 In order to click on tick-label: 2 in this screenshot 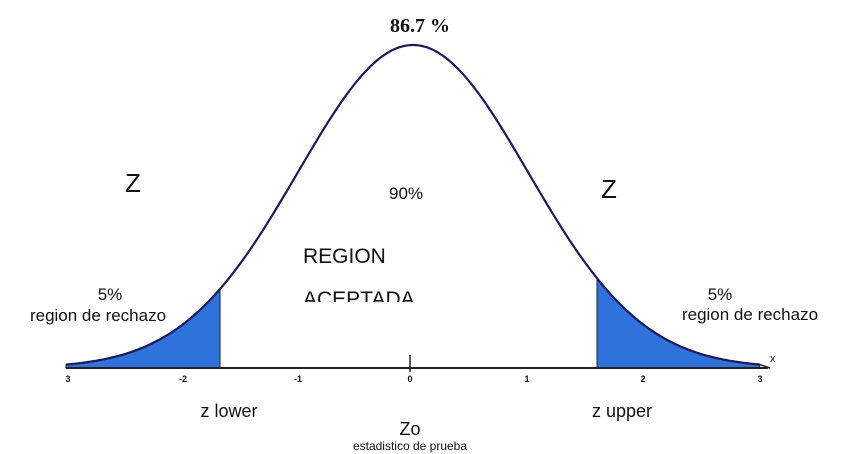, I will do `click(642, 379)`.